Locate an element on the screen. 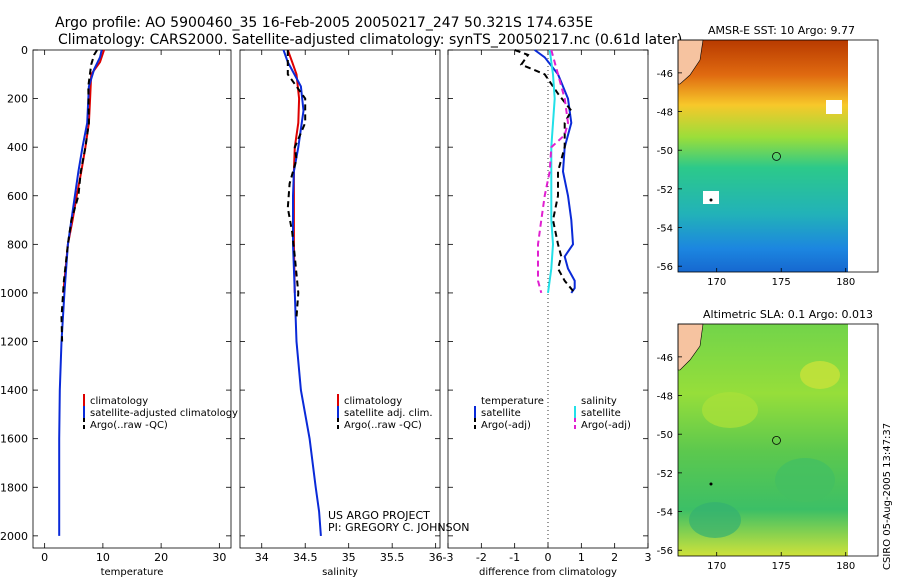  credit-line2: PI: GREGORY C. JOHNSON is located at coordinates (398, 527).